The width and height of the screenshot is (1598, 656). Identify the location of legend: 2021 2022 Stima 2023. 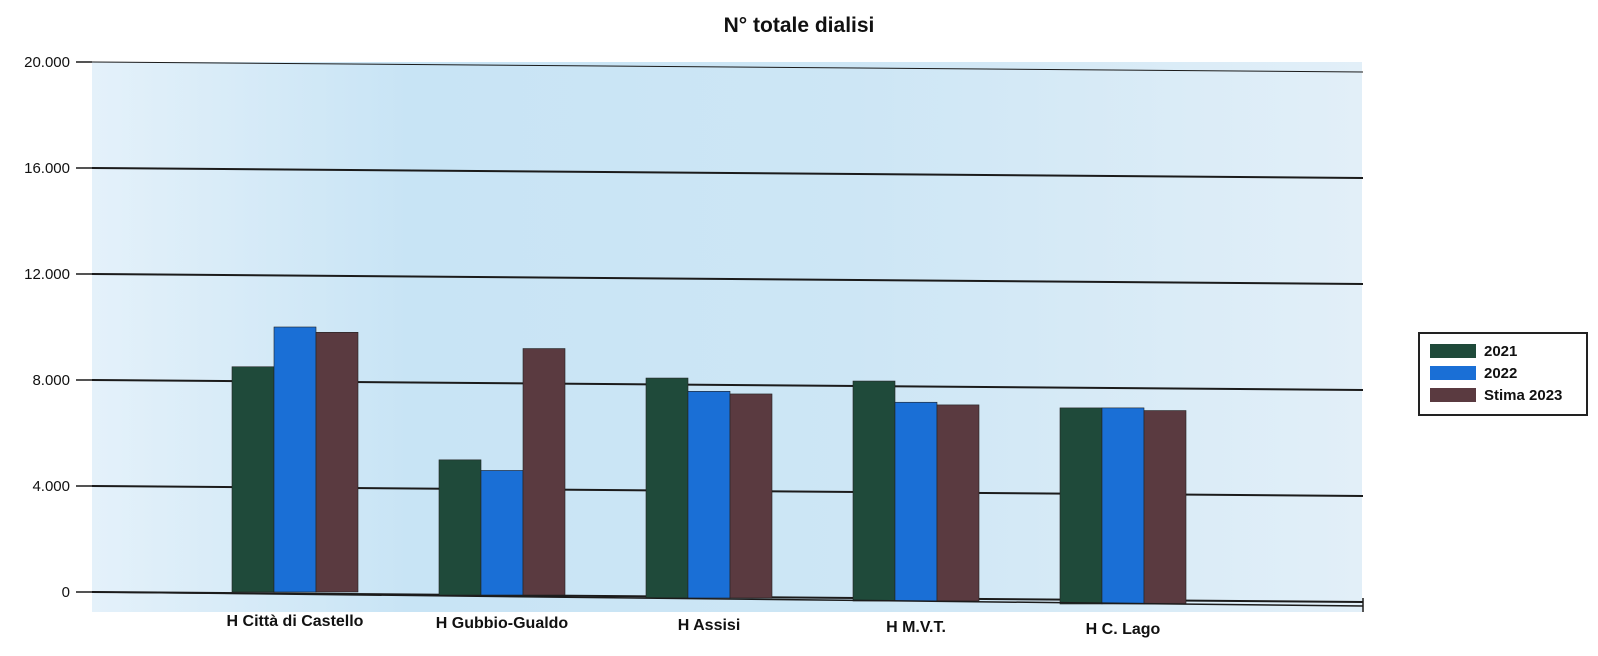
(1503, 374).